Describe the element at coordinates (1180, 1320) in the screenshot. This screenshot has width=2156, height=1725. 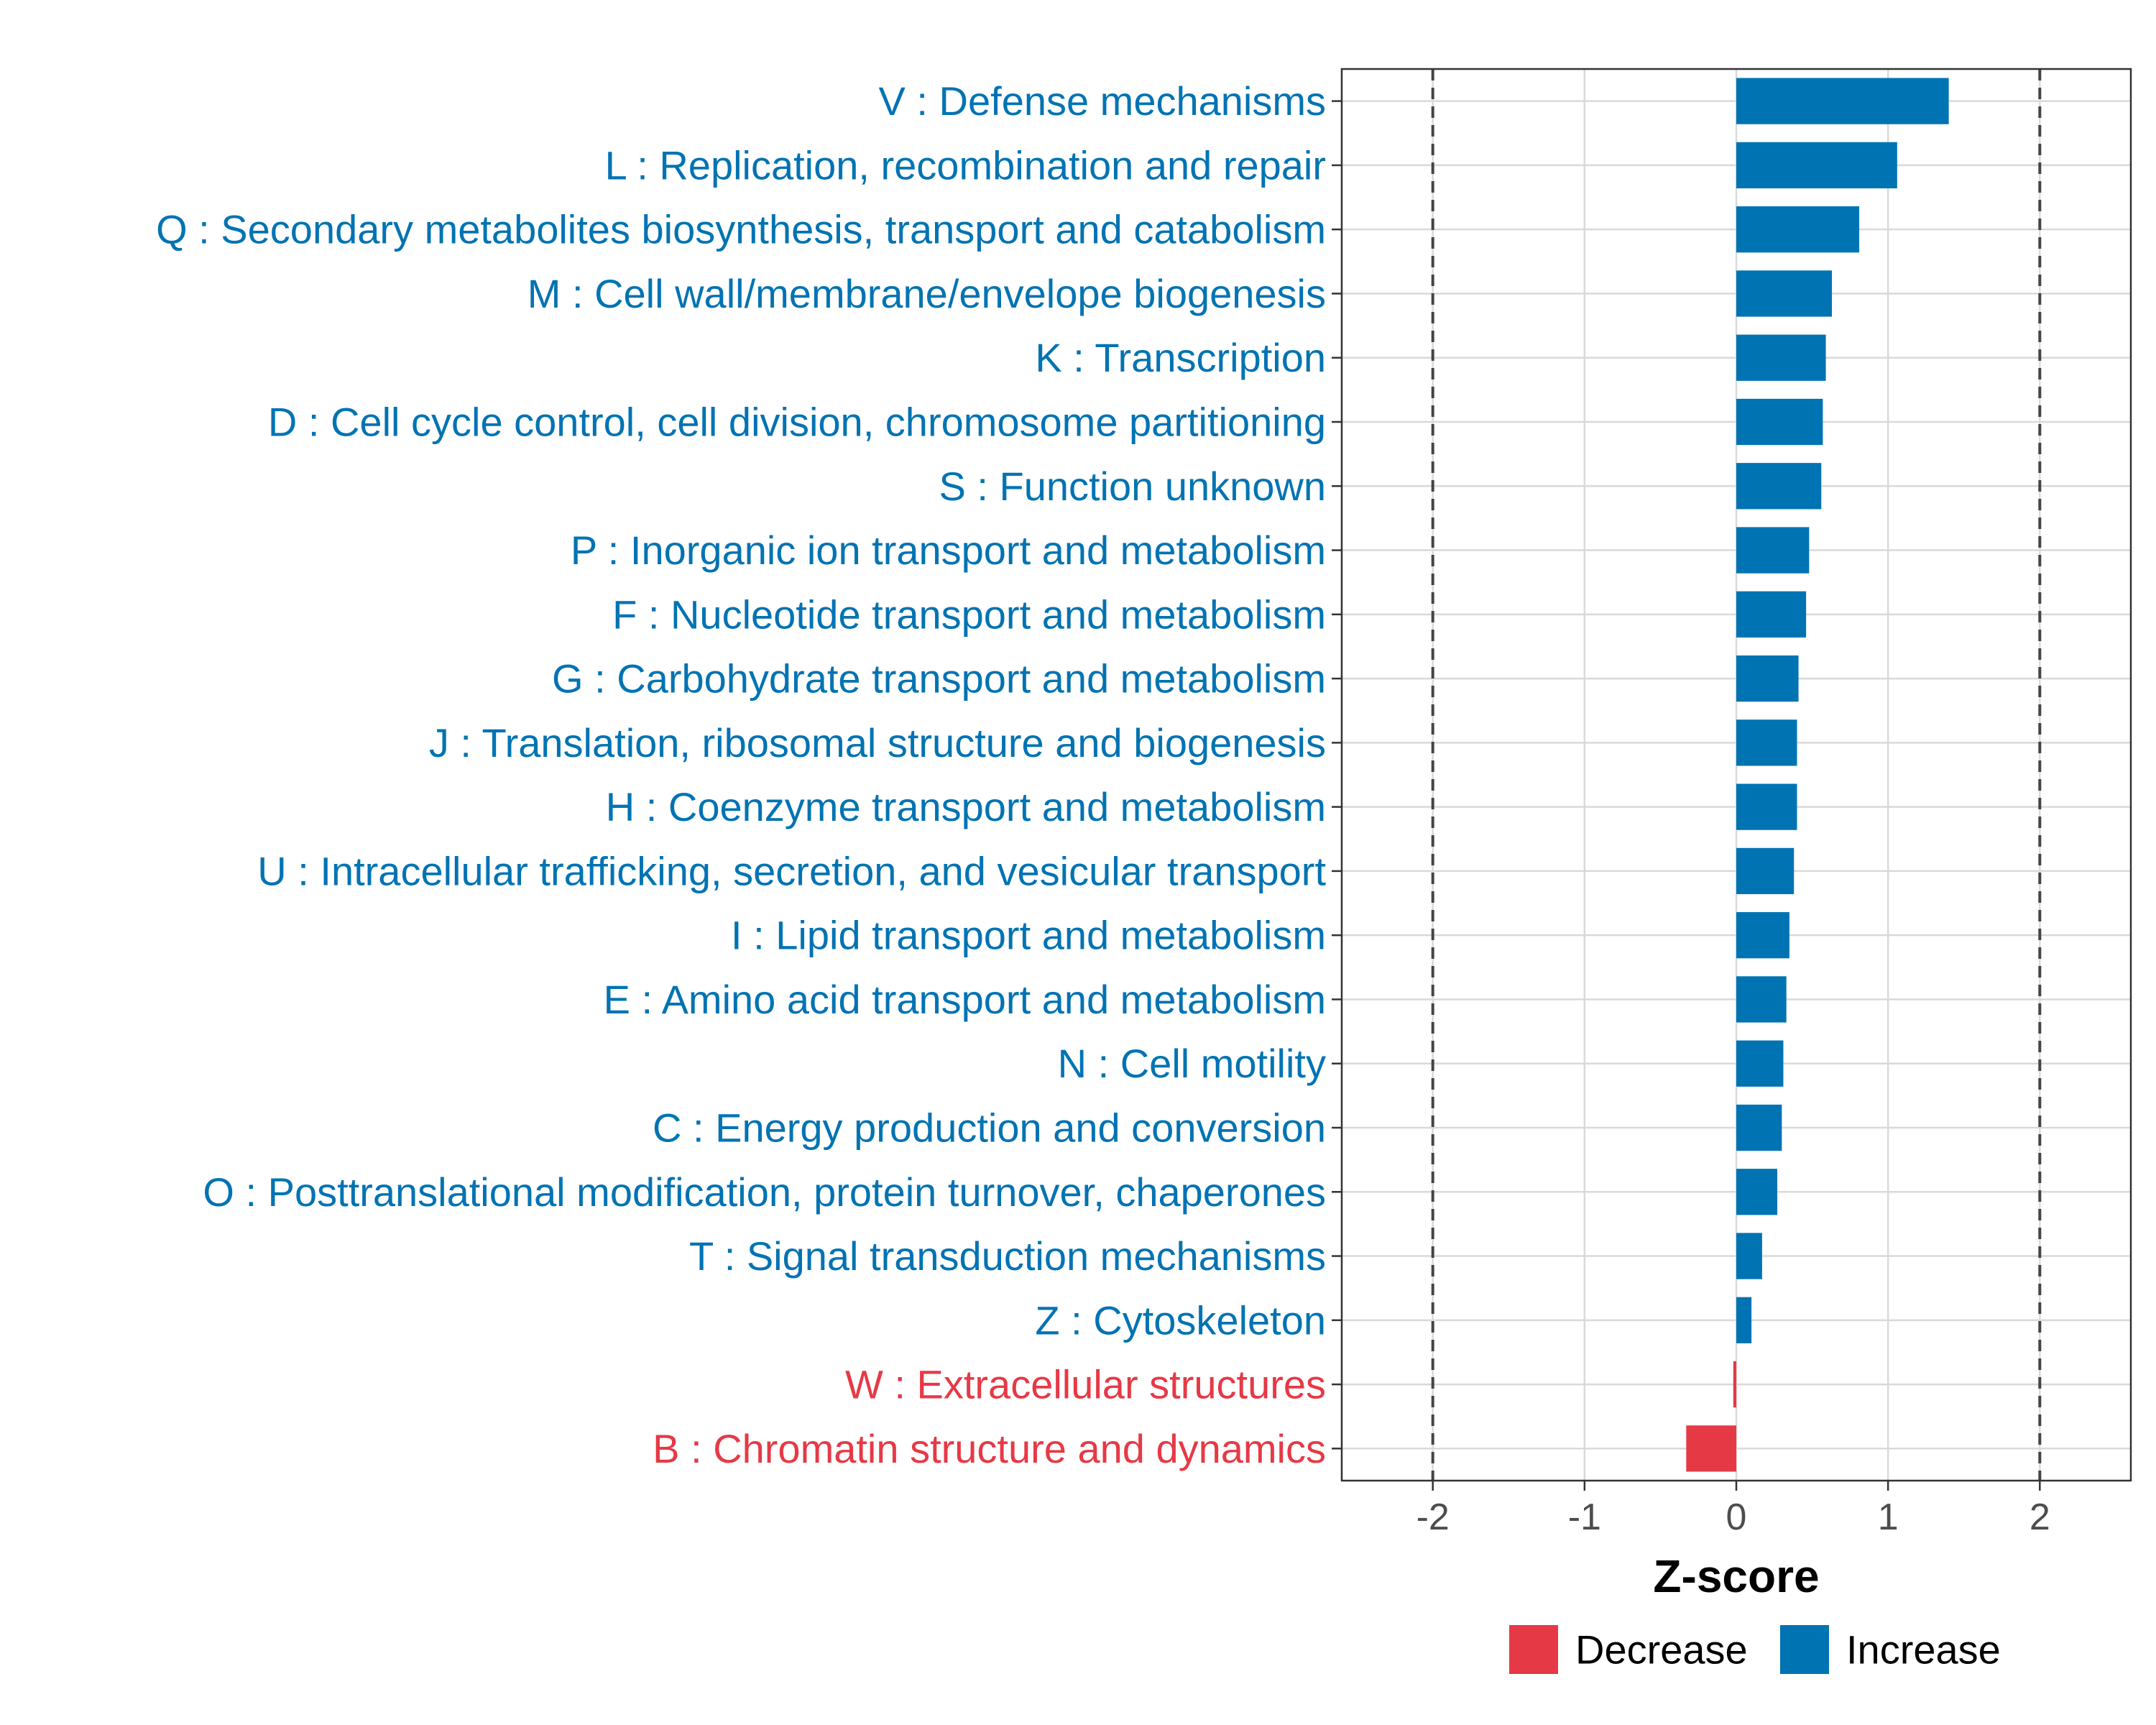
I see `category-label-19: Z : Cytoskeleton` at that location.